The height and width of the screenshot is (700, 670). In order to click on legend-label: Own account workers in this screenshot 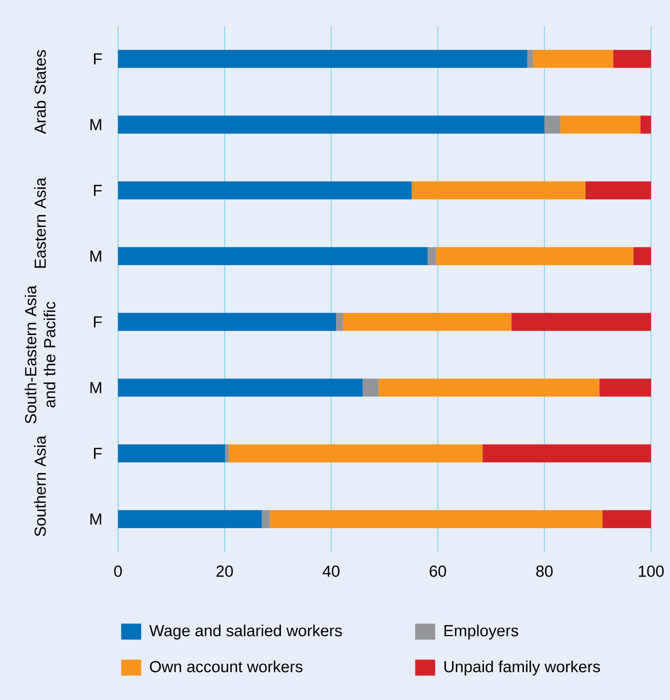, I will do `click(226, 666)`.